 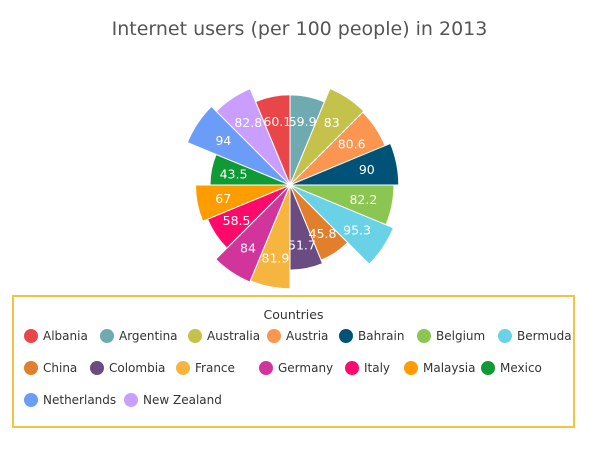 I want to click on legend-label: Albania, so click(x=65, y=336).